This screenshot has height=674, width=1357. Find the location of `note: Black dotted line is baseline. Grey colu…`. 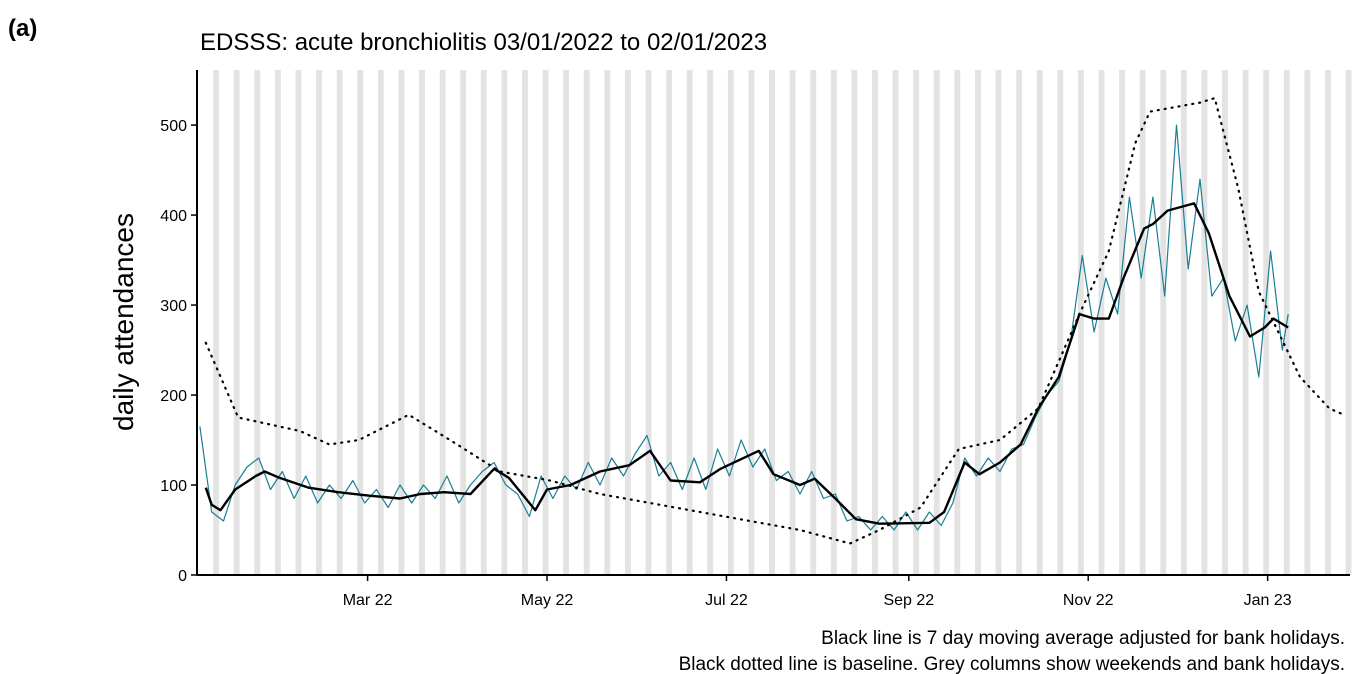

note: Black dotted line is baseline. Grey colu… is located at coordinates (1012, 664).